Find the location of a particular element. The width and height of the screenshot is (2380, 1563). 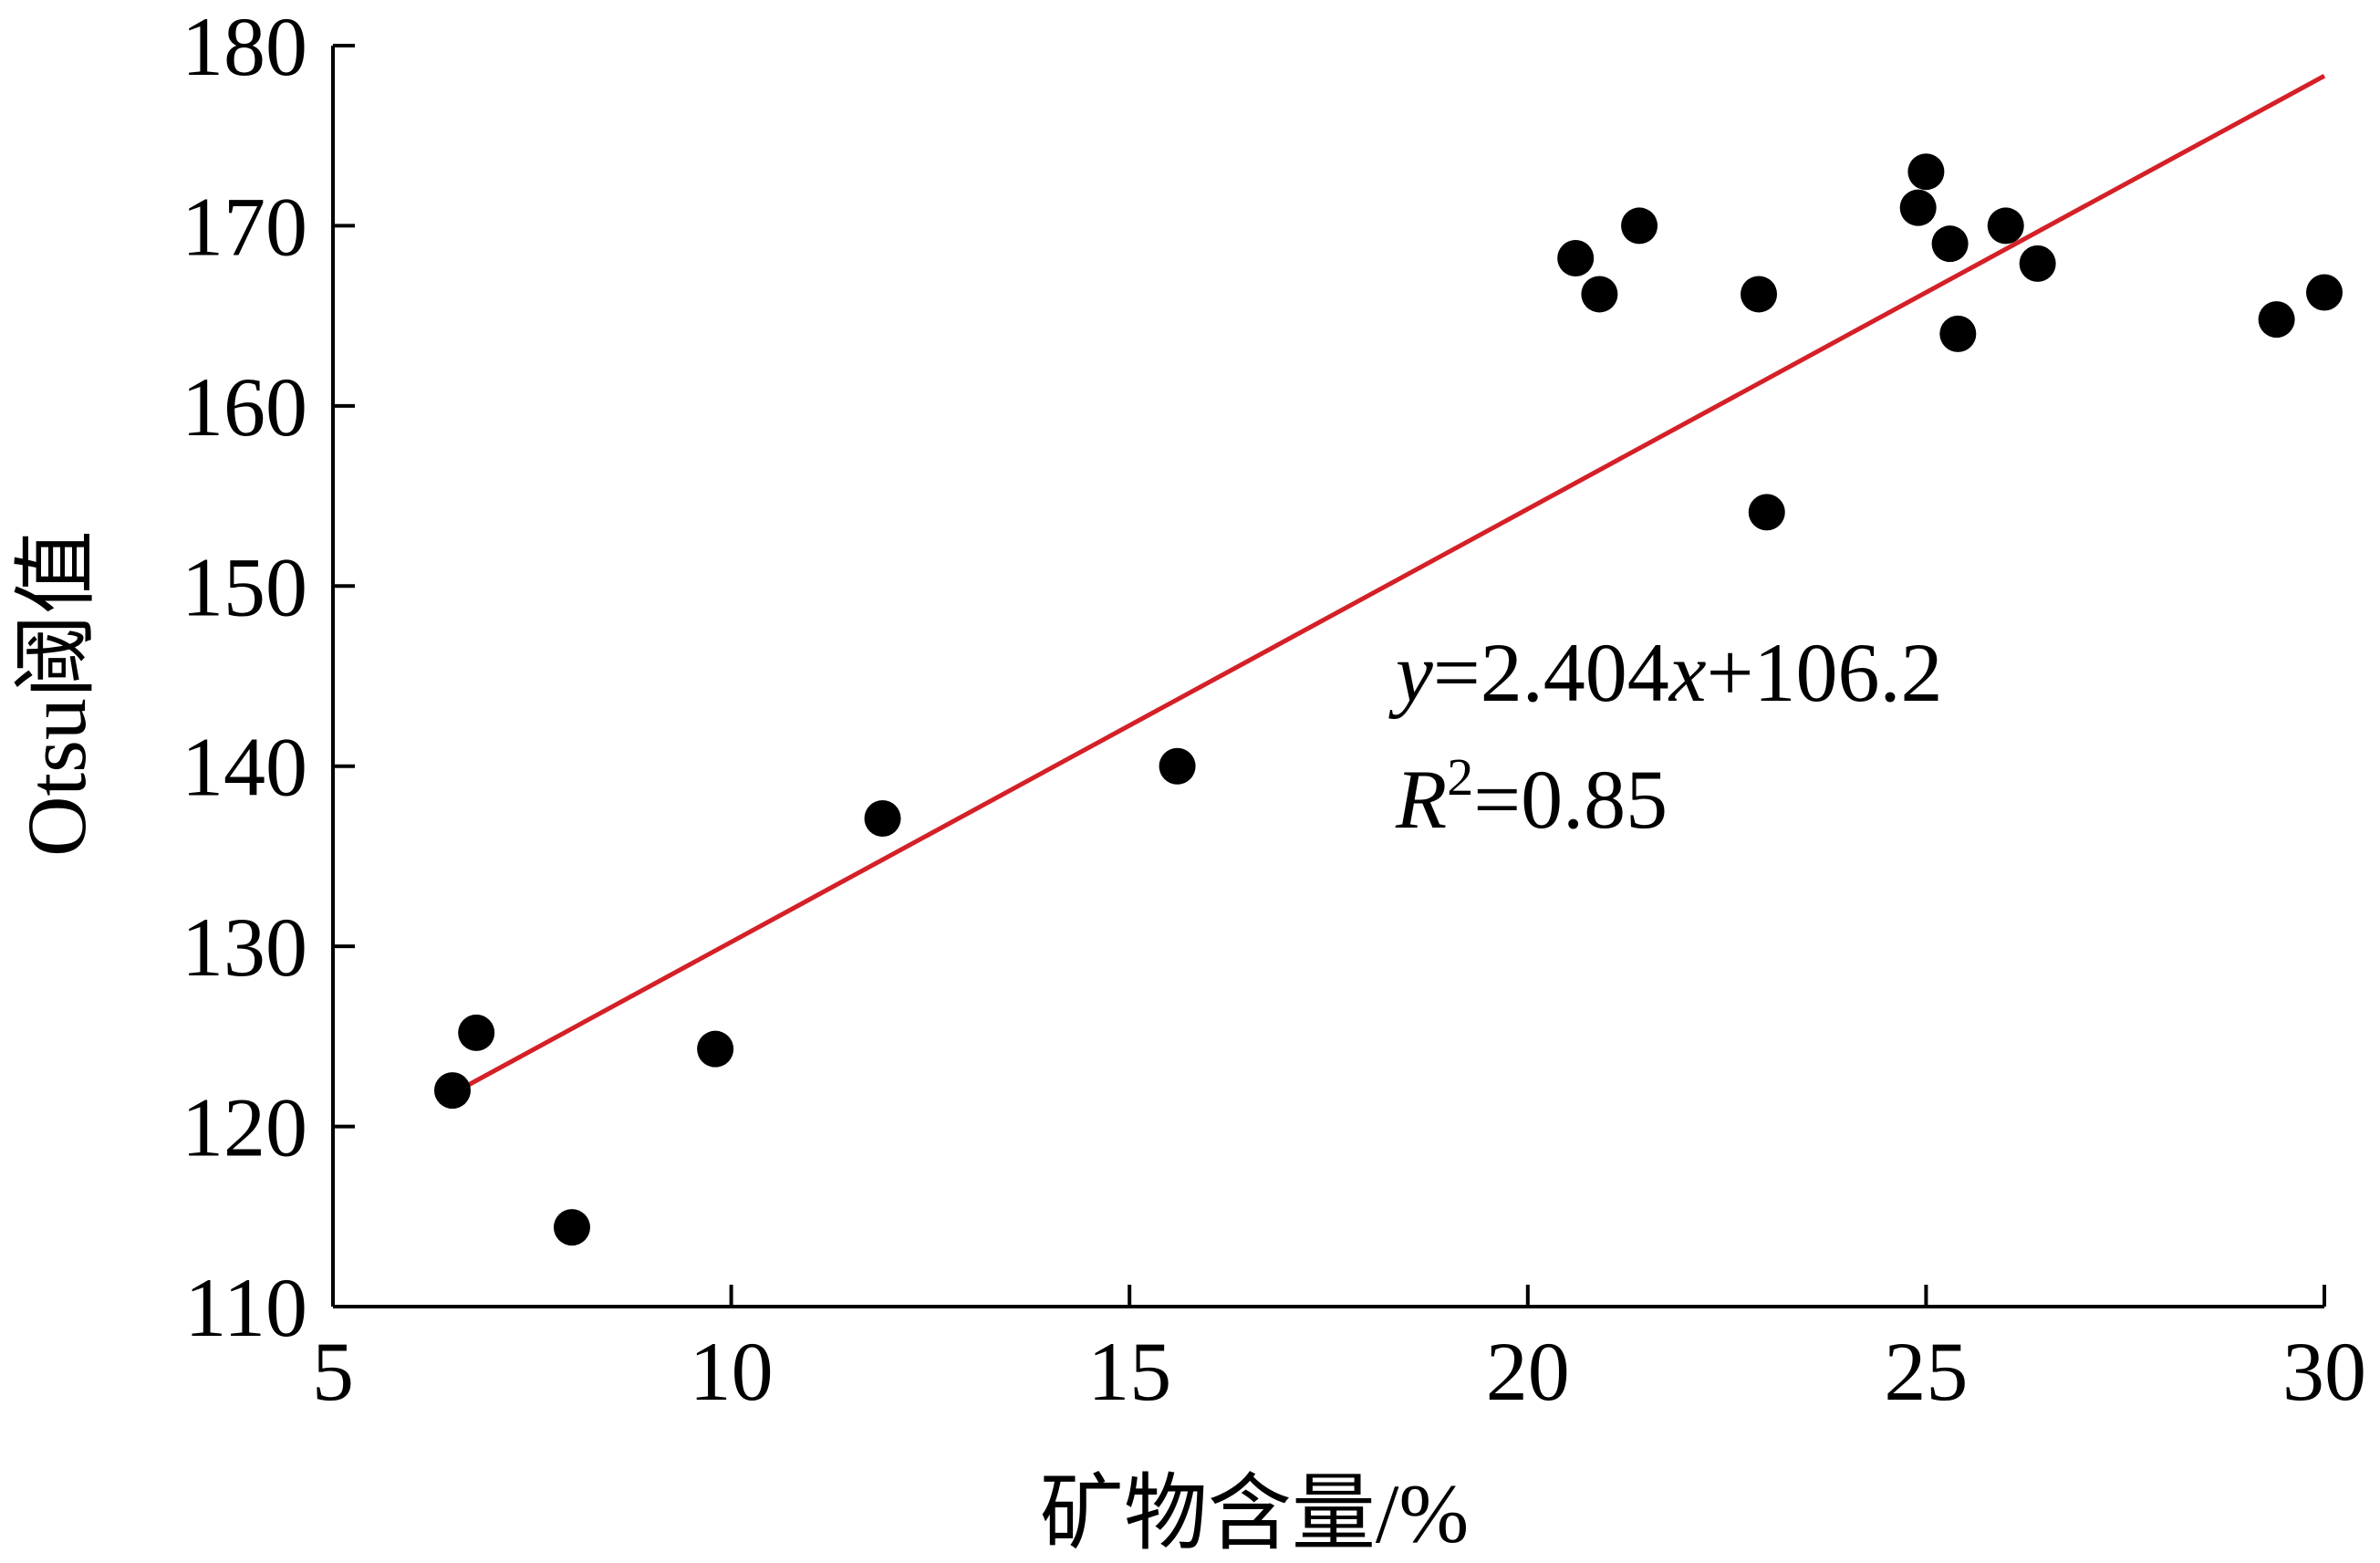

x-tick-label: 20 is located at coordinates (1528, 1371).